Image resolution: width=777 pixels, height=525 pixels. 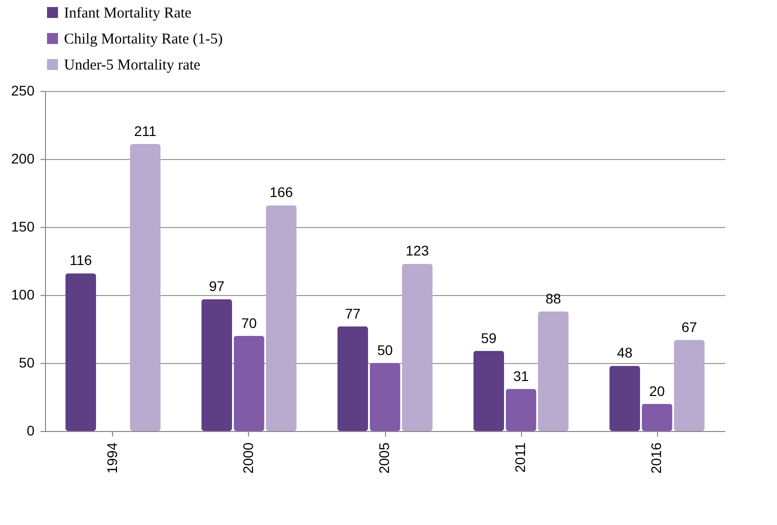 What do you see at coordinates (384, 458) in the screenshot?
I see `x-tick-label: 2005` at bounding box center [384, 458].